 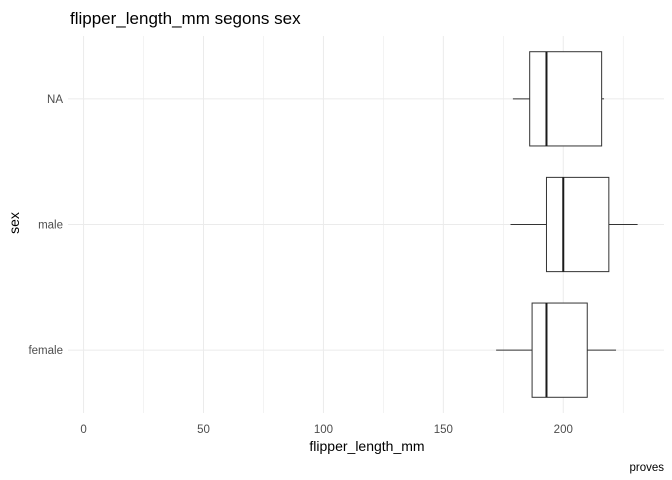 I want to click on box-female, so click(x=556, y=350).